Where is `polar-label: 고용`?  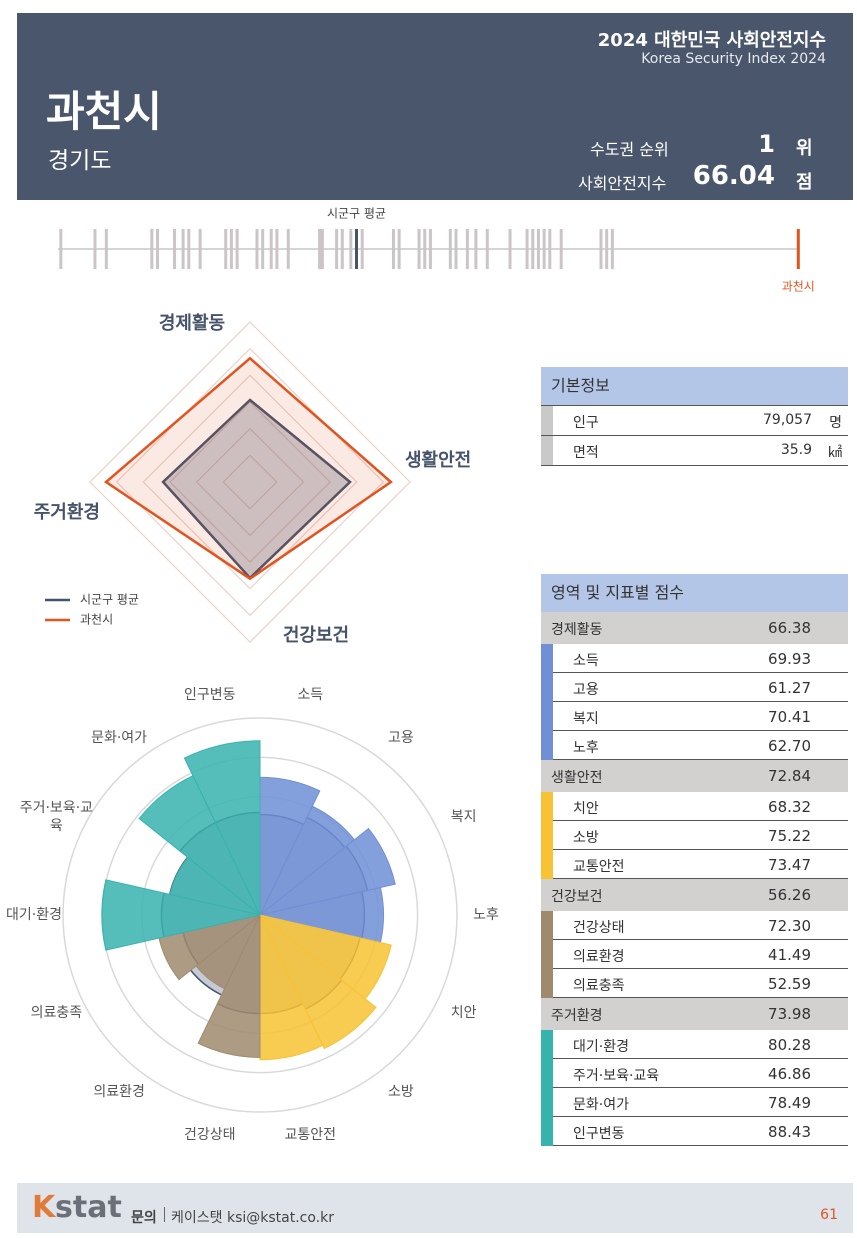 polar-label: 고용 is located at coordinates (401, 738).